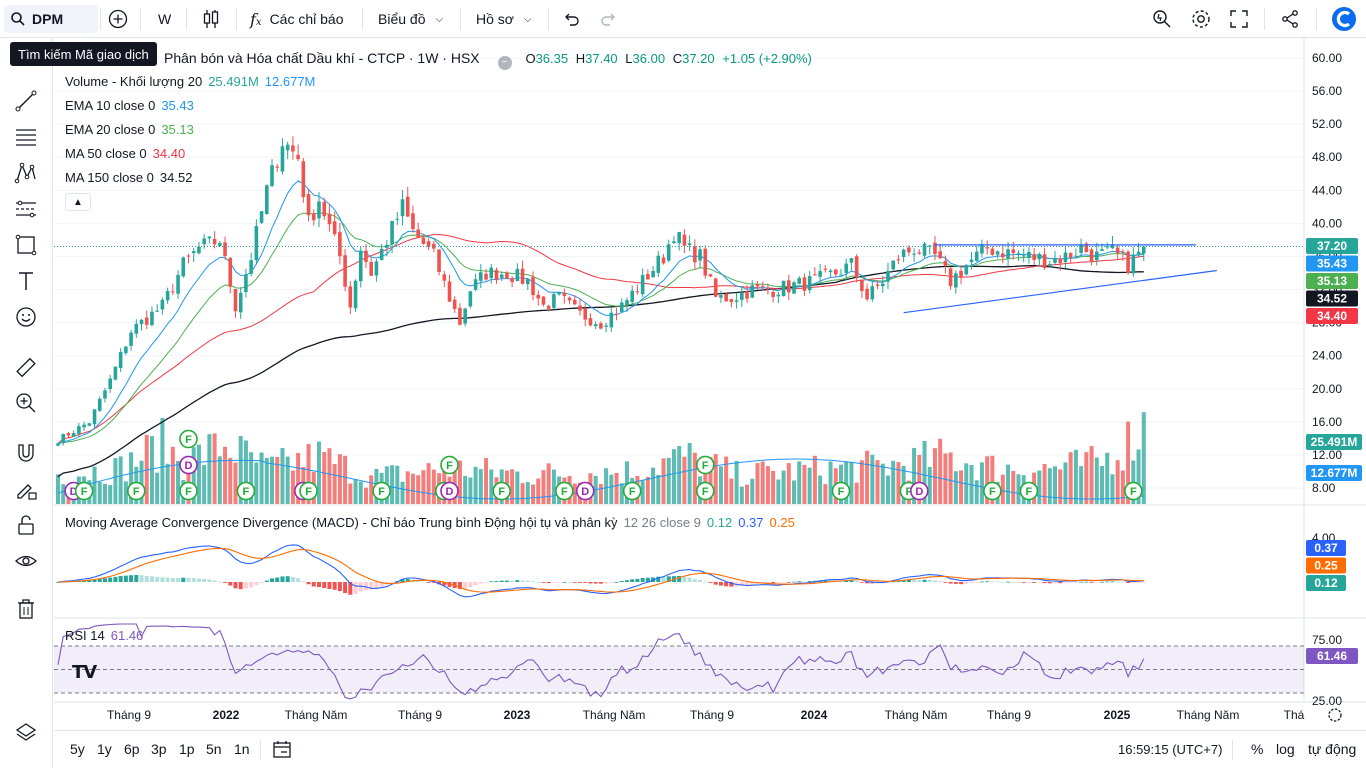  I want to click on shape-tool, so click(26, 245).